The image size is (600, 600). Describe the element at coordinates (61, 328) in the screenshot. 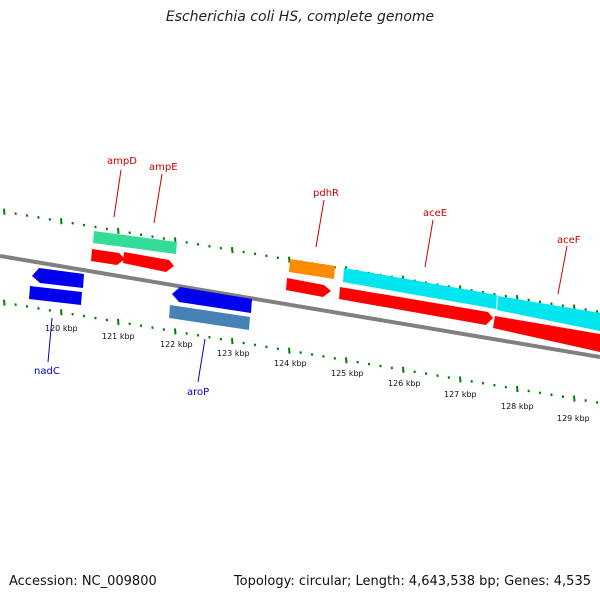

I see `scale-label: 120 kbp` at that location.